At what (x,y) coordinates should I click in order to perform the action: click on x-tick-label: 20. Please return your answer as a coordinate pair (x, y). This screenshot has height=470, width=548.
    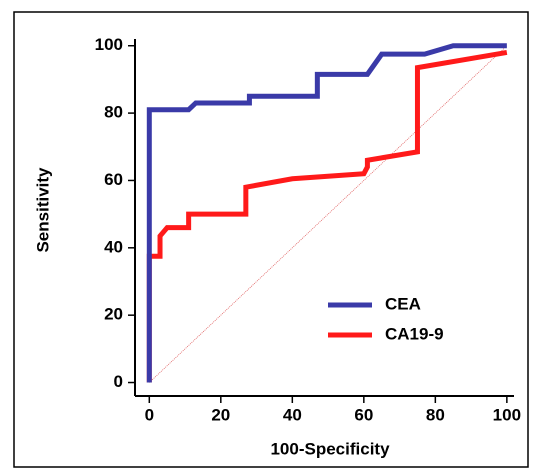
    Looking at the image, I should click on (220, 414).